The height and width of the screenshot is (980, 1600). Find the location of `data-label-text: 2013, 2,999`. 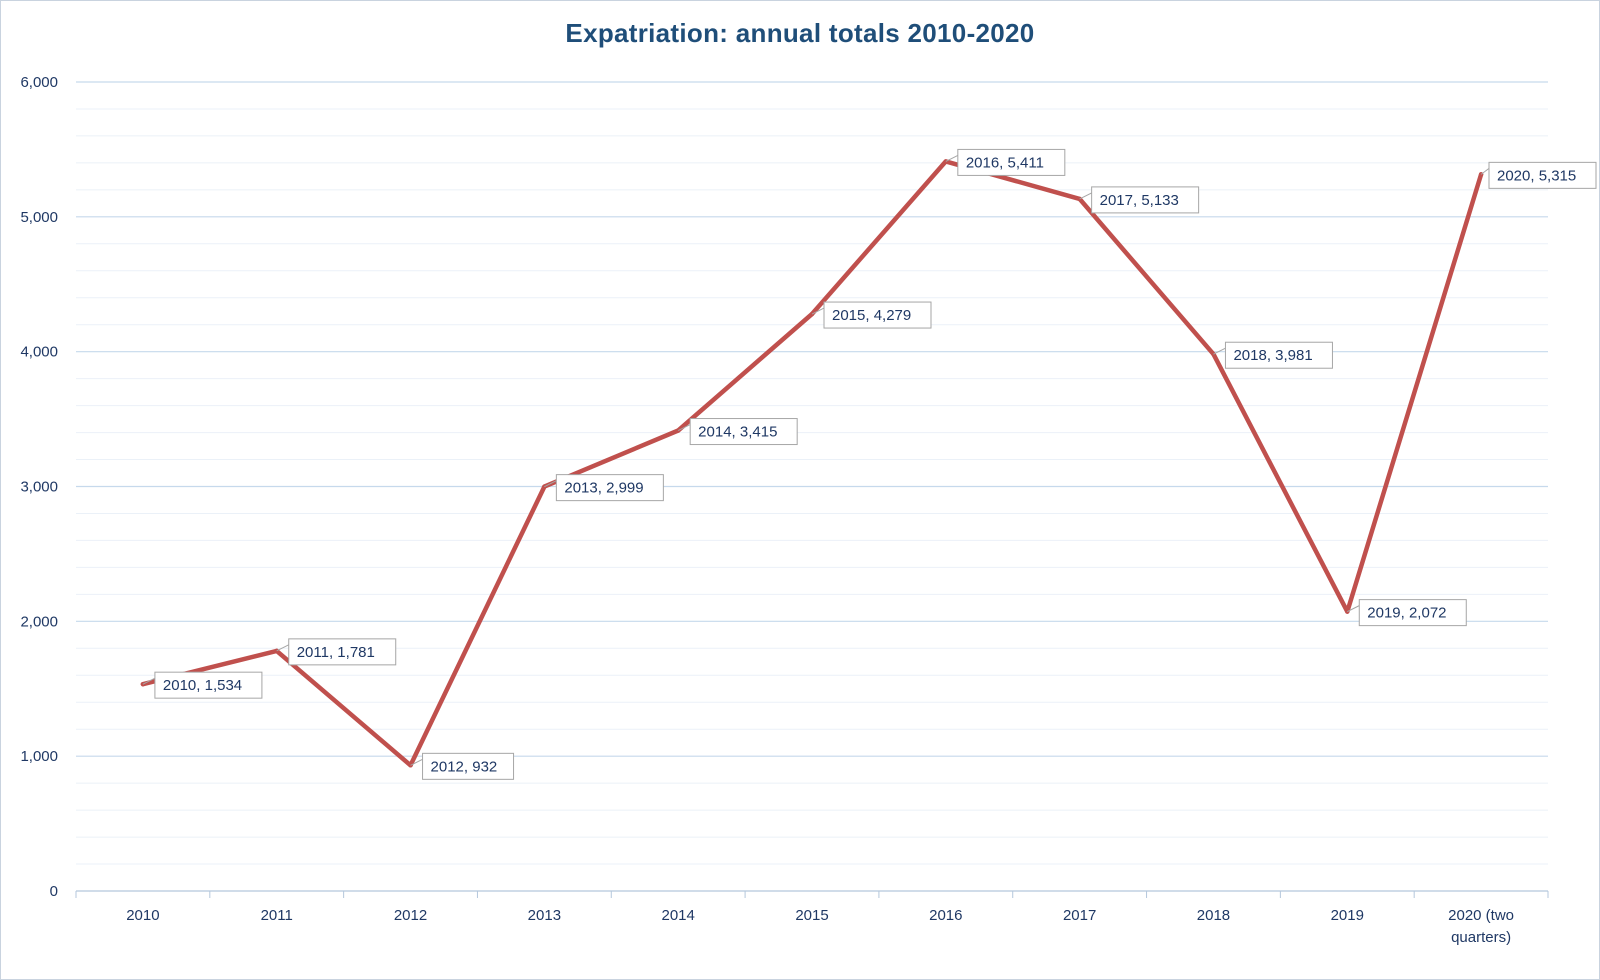

data-label-text: 2013, 2,999 is located at coordinates (603, 488).